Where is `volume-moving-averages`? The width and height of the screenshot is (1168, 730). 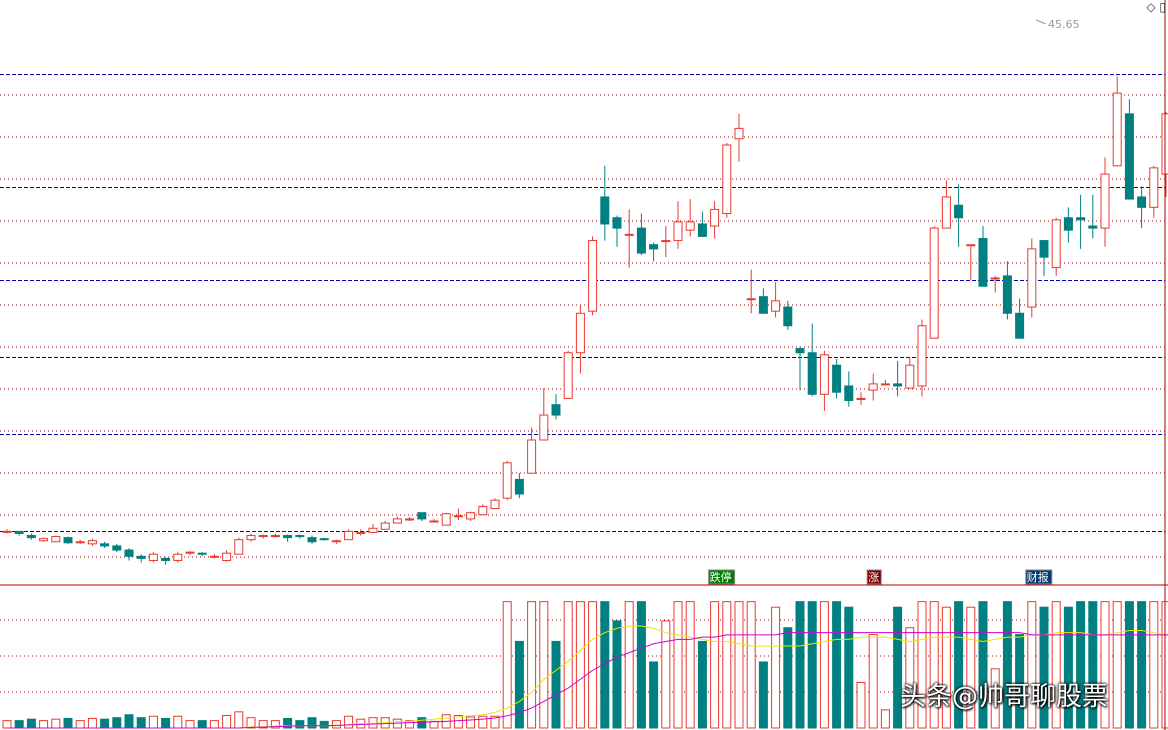 volume-moving-averages is located at coordinates (587, 677).